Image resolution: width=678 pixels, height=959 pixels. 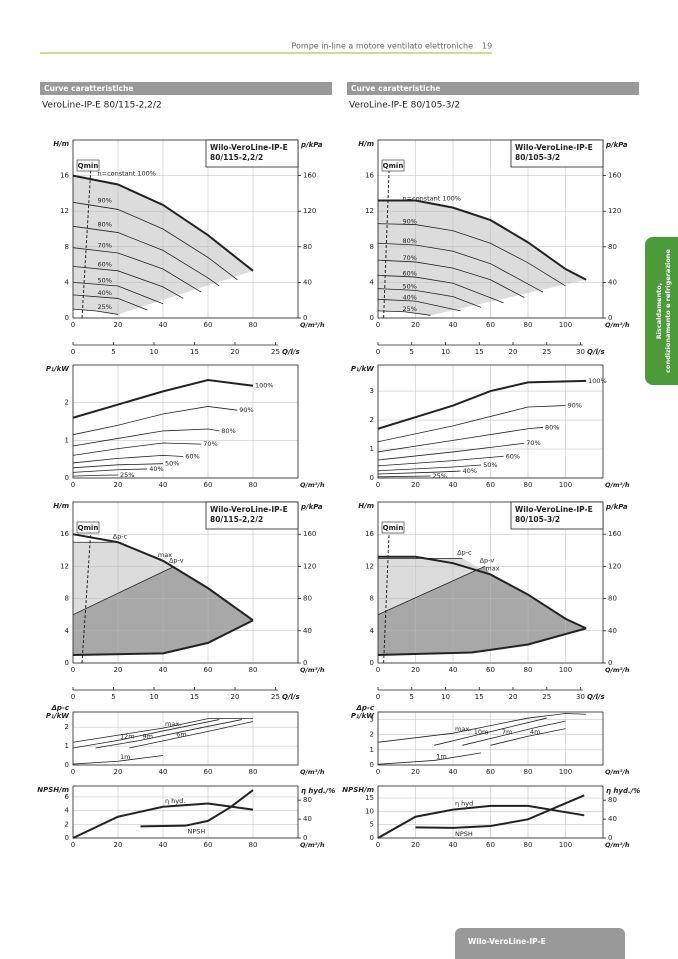 I want to click on y-tick-label: 8, so click(x=67, y=247).